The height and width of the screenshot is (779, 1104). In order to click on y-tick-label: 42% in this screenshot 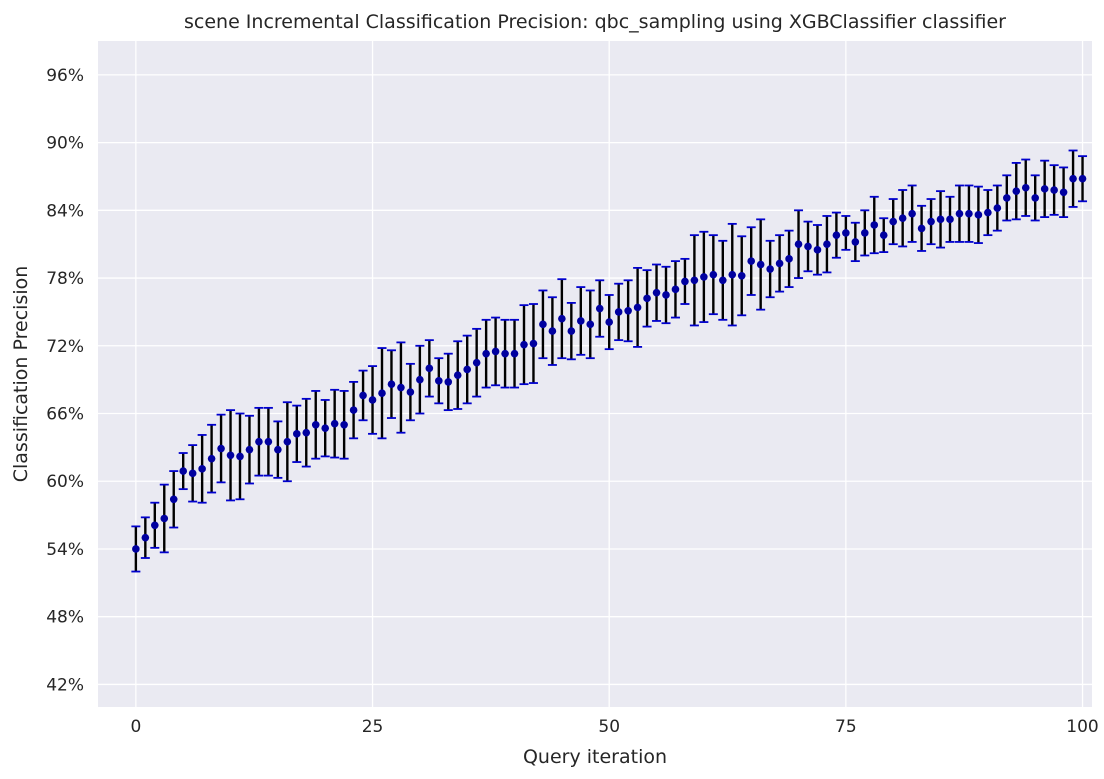, I will do `click(65, 685)`.